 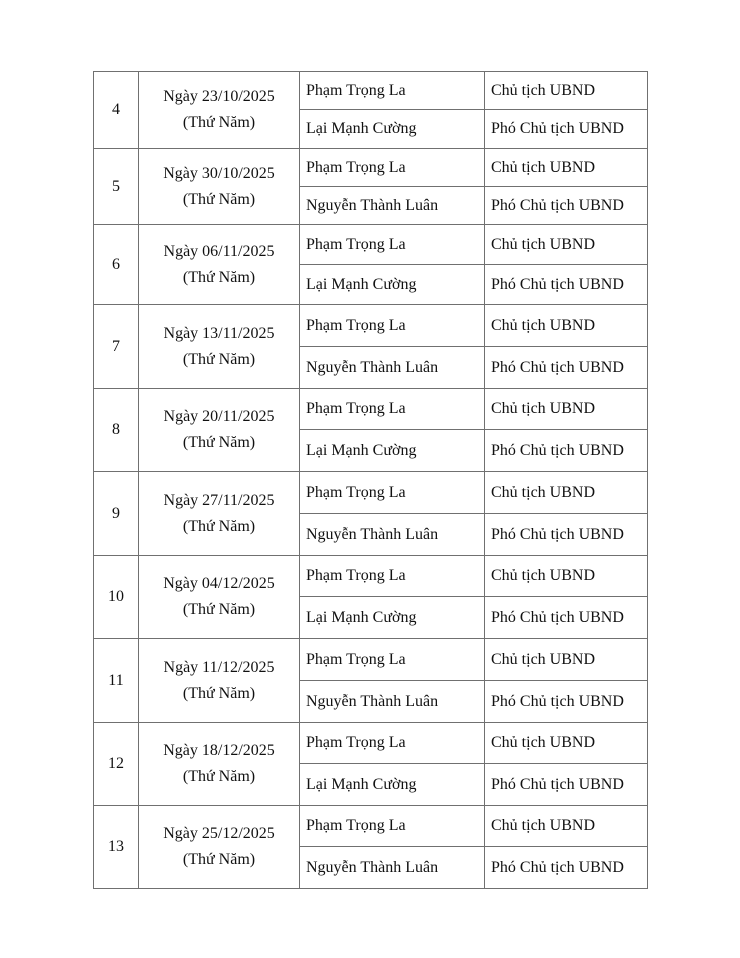 What do you see at coordinates (116, 186) in the screenshot?
I see `row-number: 5` at bounding box center [116, 186].